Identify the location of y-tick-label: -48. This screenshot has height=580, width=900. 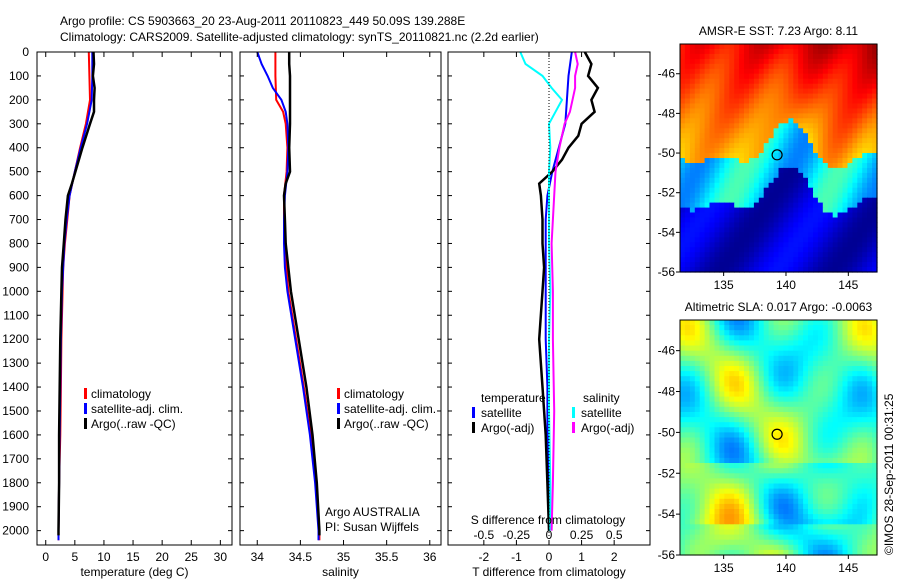
(667, 392).